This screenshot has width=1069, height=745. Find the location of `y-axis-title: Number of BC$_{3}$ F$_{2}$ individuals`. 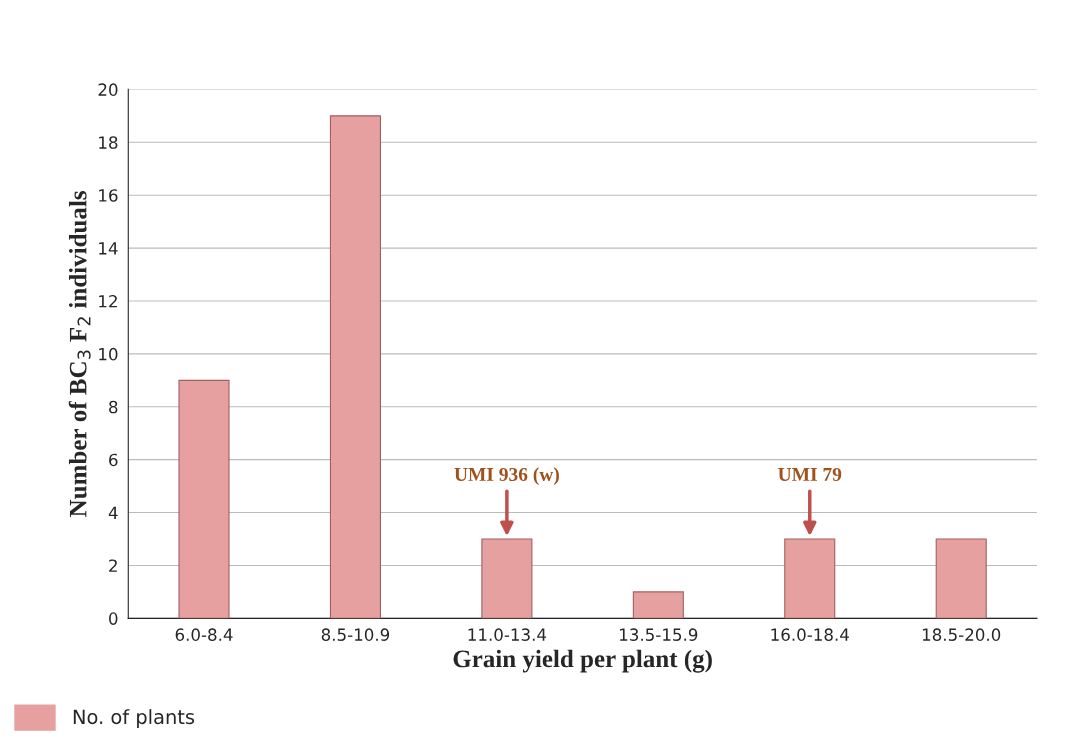

y-axis-title: Number of BC$_{3}$ F$_{2}$ individuals is located at coordinates (79, 354).